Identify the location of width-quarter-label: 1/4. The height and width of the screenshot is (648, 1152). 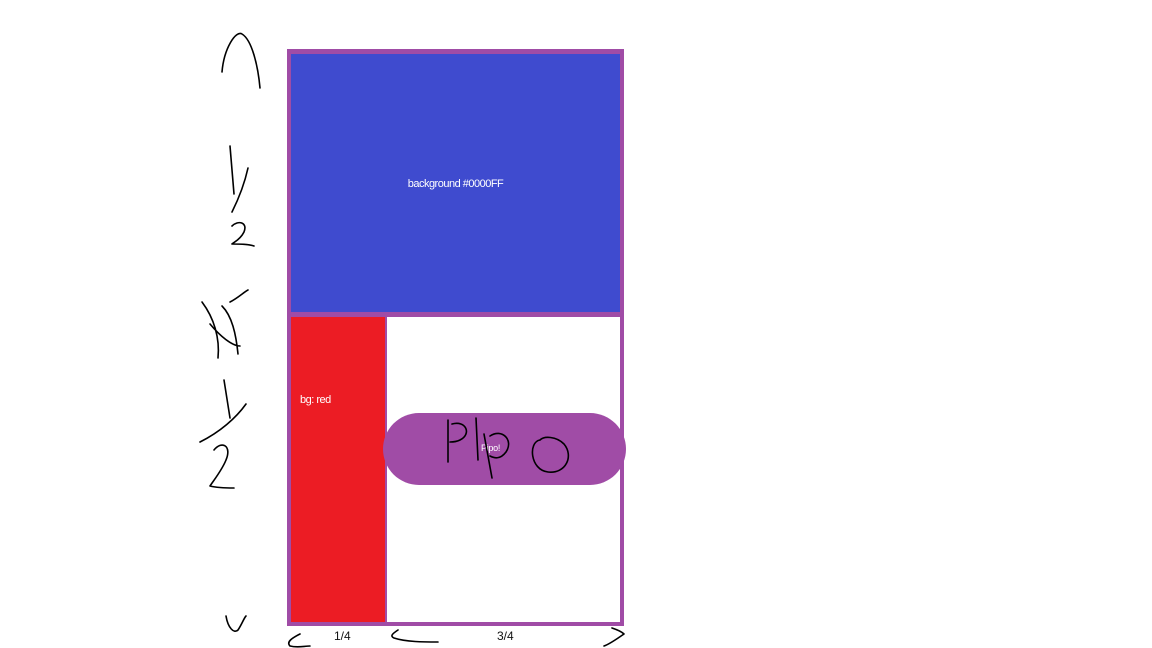
(342, 636).